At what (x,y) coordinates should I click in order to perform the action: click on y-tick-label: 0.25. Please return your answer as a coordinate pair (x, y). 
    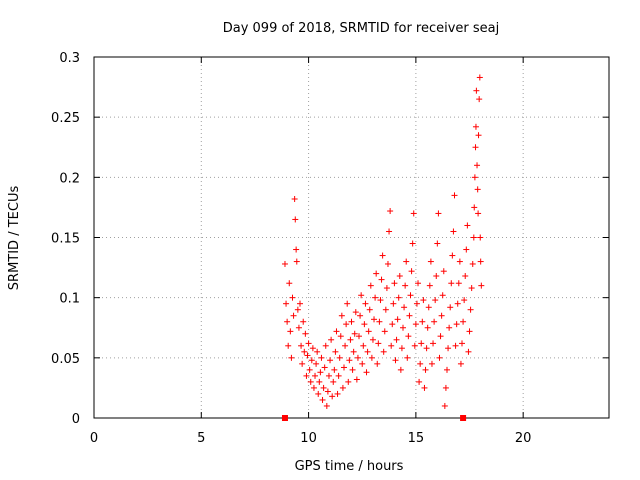
    Looking at the image, I should click on (65, 118).